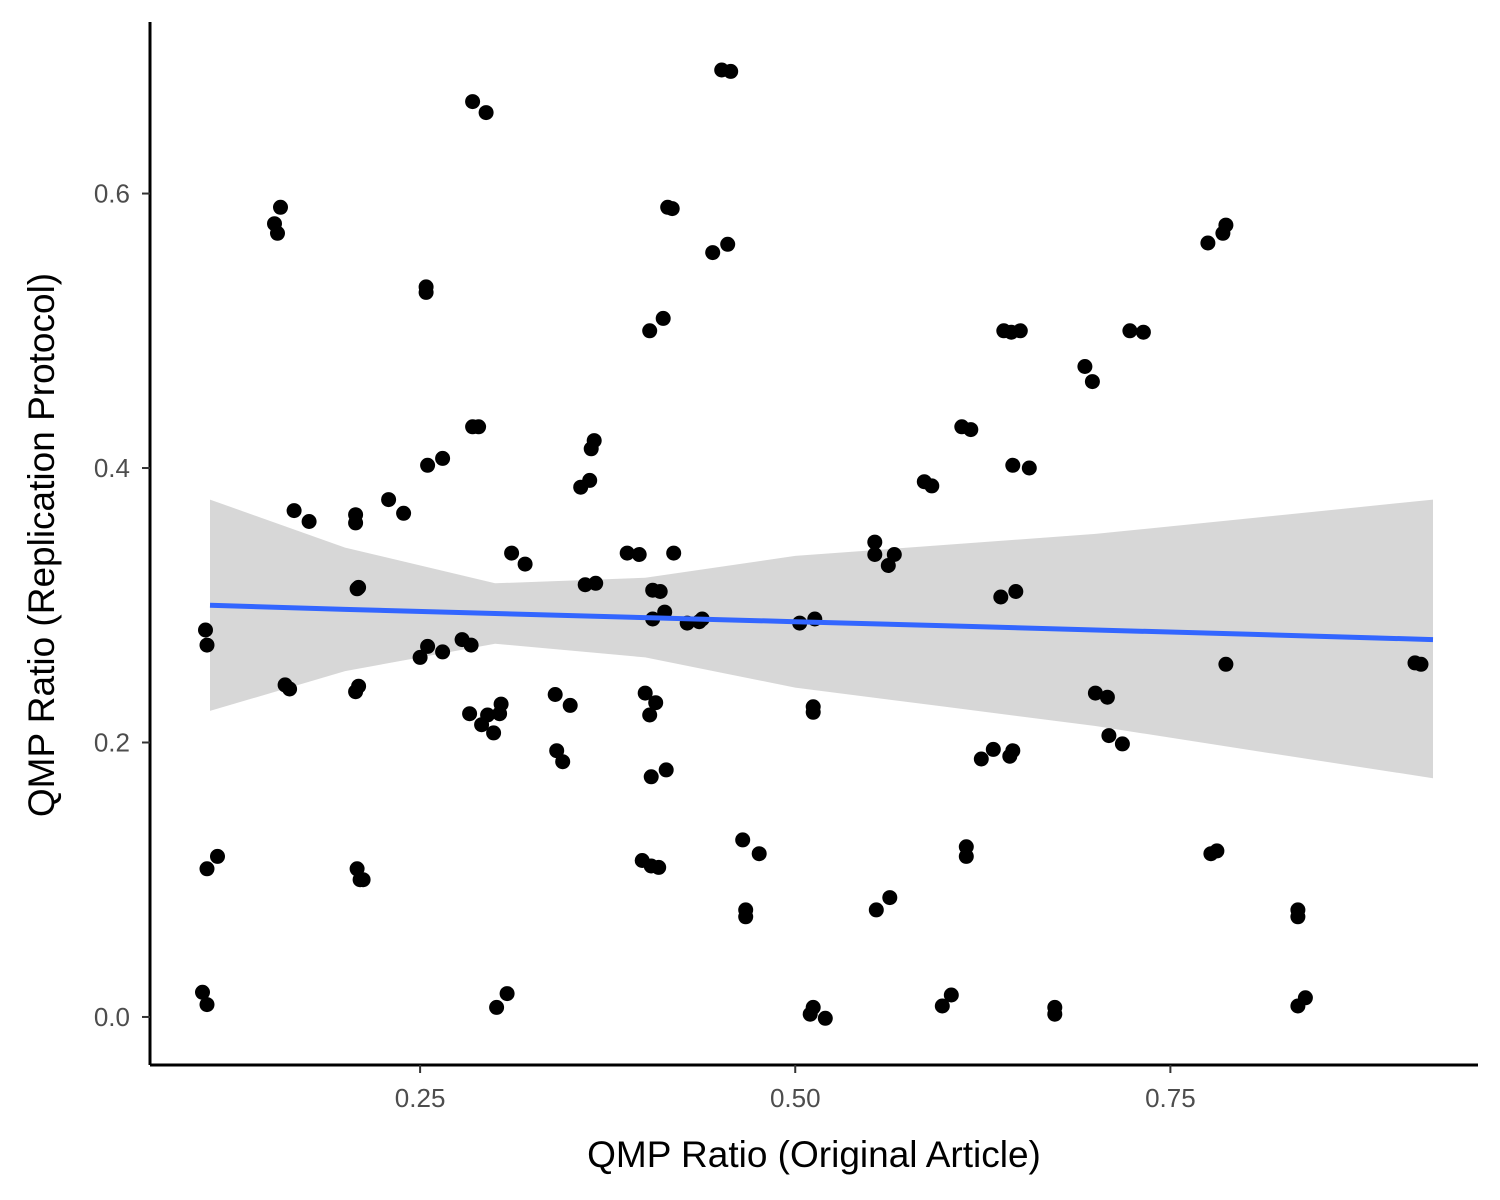 The width and height of the screenshot is (1500, 1200). Describe the element at coordinates (821, 622) in the screenshot. I see `trend-line` at that location.